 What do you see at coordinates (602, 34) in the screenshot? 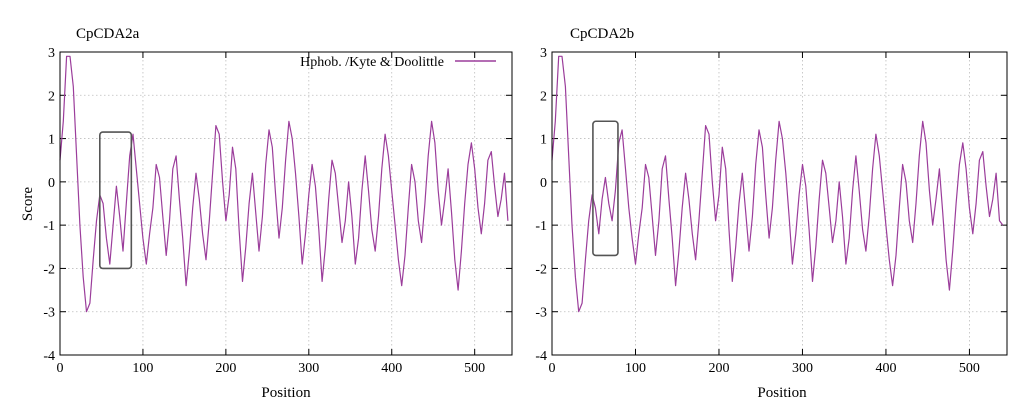
I see `panel-title: CpCDA2b` at bounding box center [602, 34].